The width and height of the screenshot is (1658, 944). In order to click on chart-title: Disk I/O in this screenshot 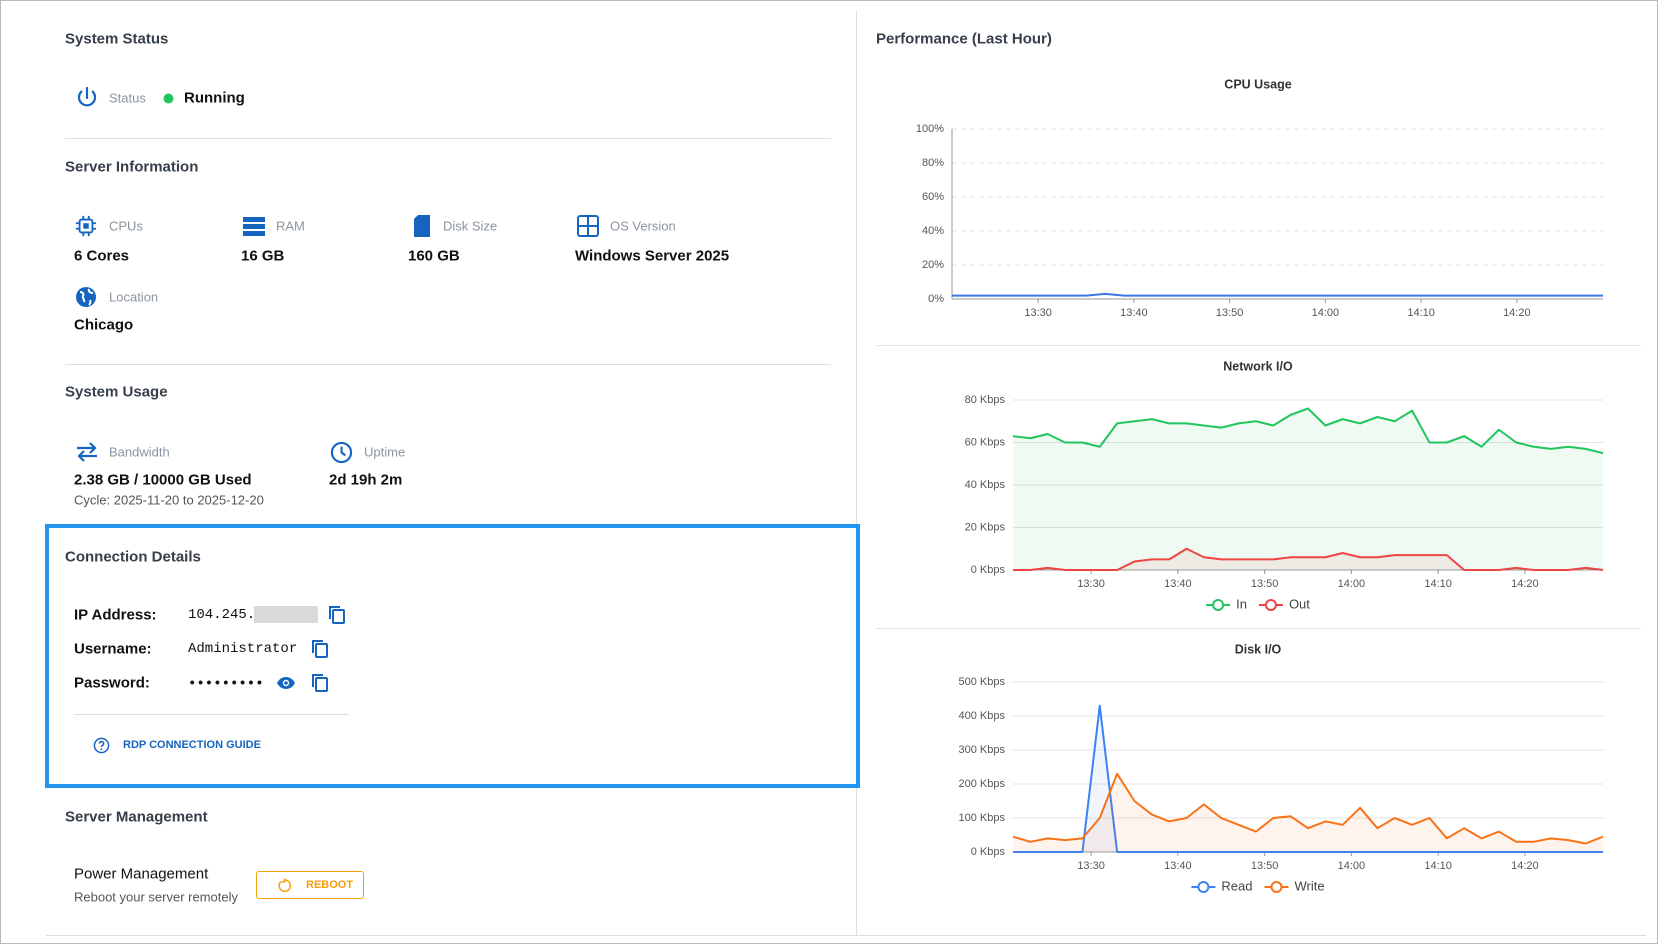, I will do `click(1258, 649)`.